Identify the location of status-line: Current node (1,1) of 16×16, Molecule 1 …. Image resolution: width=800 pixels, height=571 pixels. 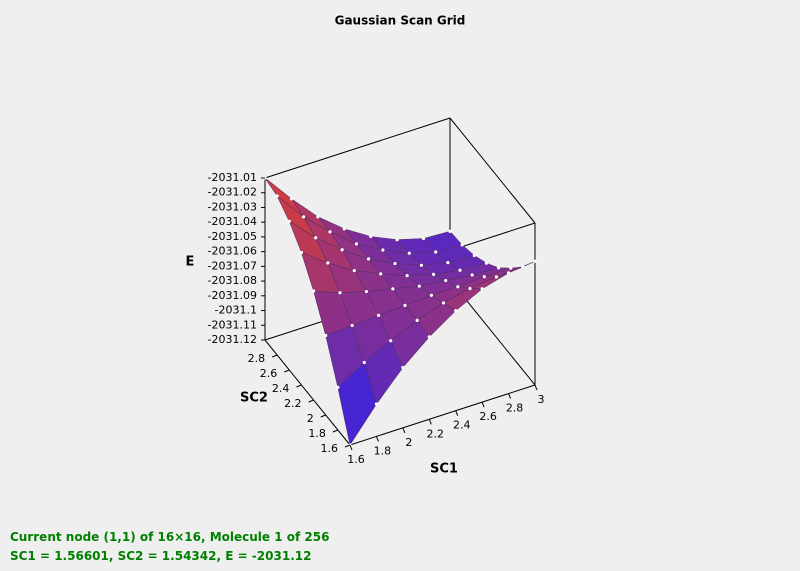
(169, 537).